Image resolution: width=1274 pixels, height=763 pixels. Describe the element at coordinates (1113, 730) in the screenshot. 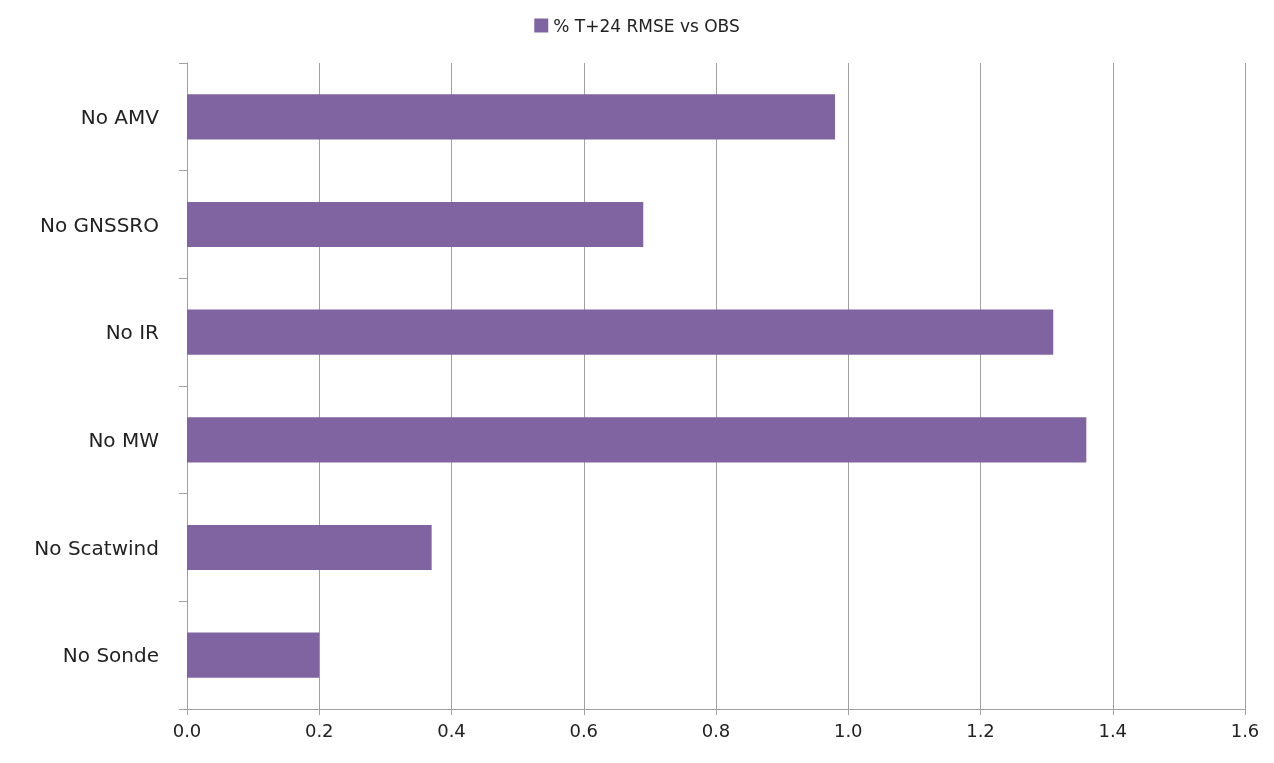

I see `x-tick-label: 1.4` at that location.